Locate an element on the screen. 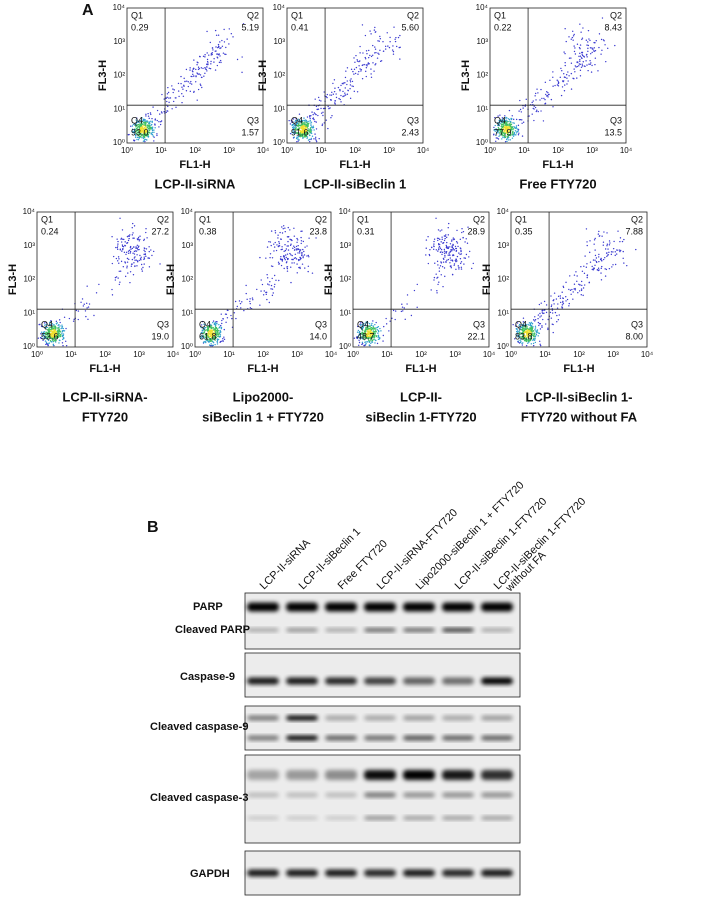  plot-title: LCP-II-siRNA- is located at coordinates (104, 396).